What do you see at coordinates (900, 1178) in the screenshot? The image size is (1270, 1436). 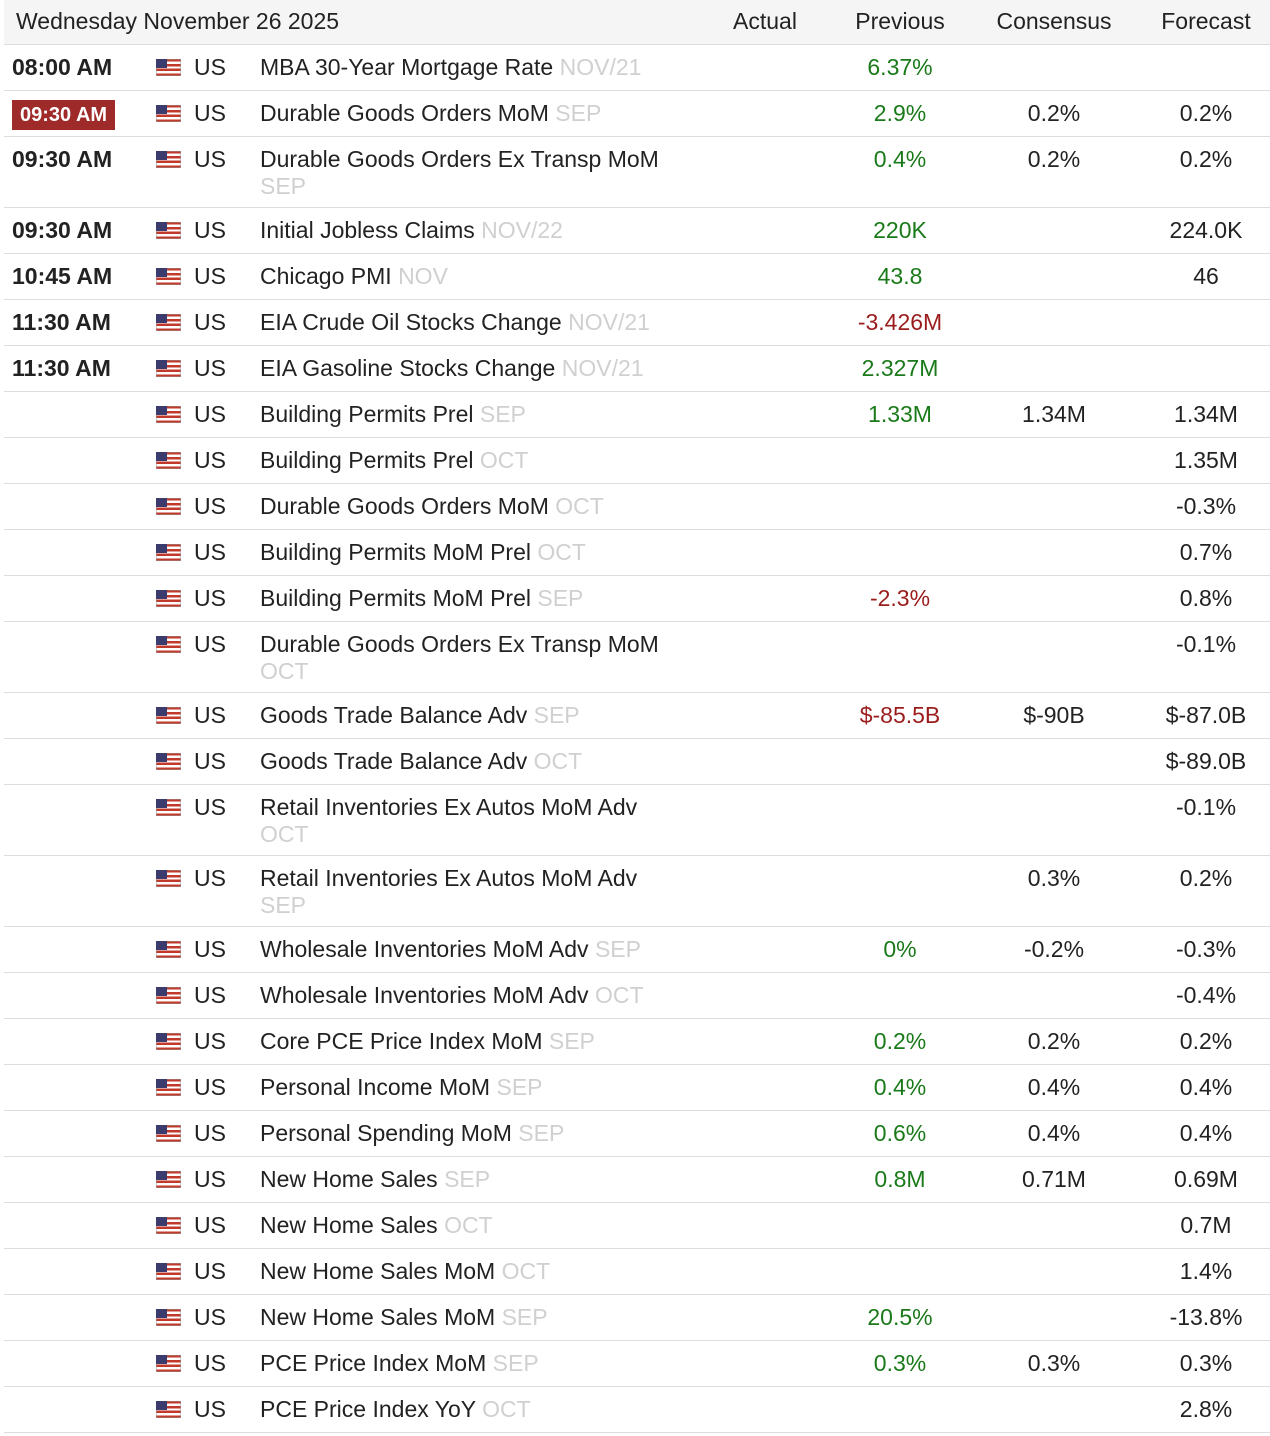 I see `previous-value: 0.8M` at bounding box center [900, 1178].